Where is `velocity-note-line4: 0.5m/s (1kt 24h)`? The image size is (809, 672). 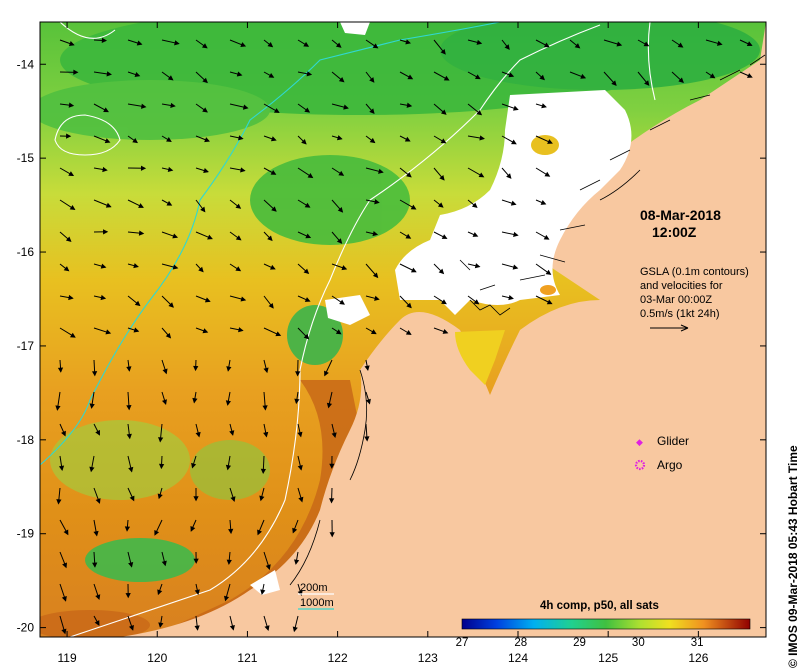
velocity-note-line4: 0.5m/s (1kt 24h) is located at coordinates (679, 314).